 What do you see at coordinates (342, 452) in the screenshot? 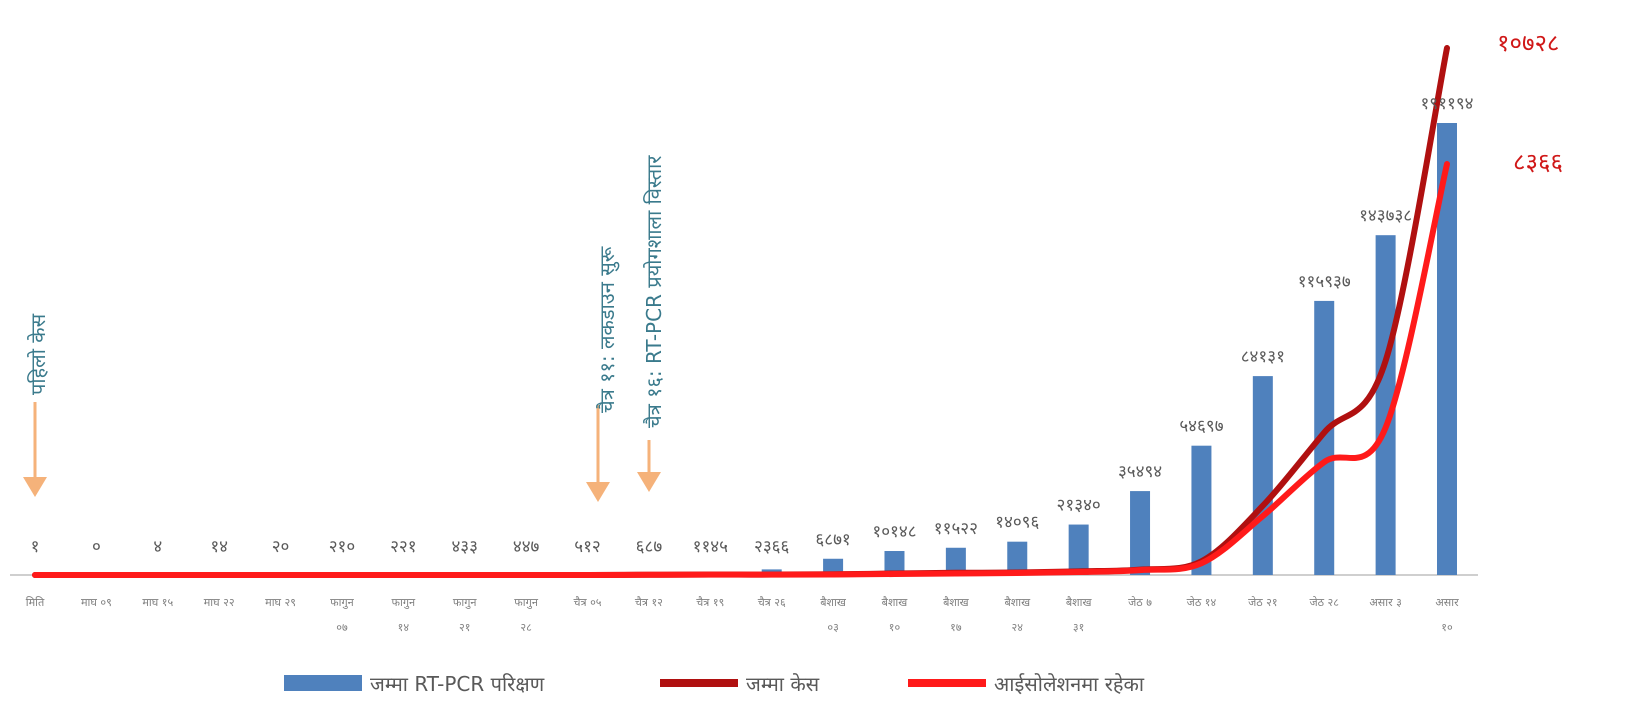
I see `arrows-layer` at bounding box center [342, 452].